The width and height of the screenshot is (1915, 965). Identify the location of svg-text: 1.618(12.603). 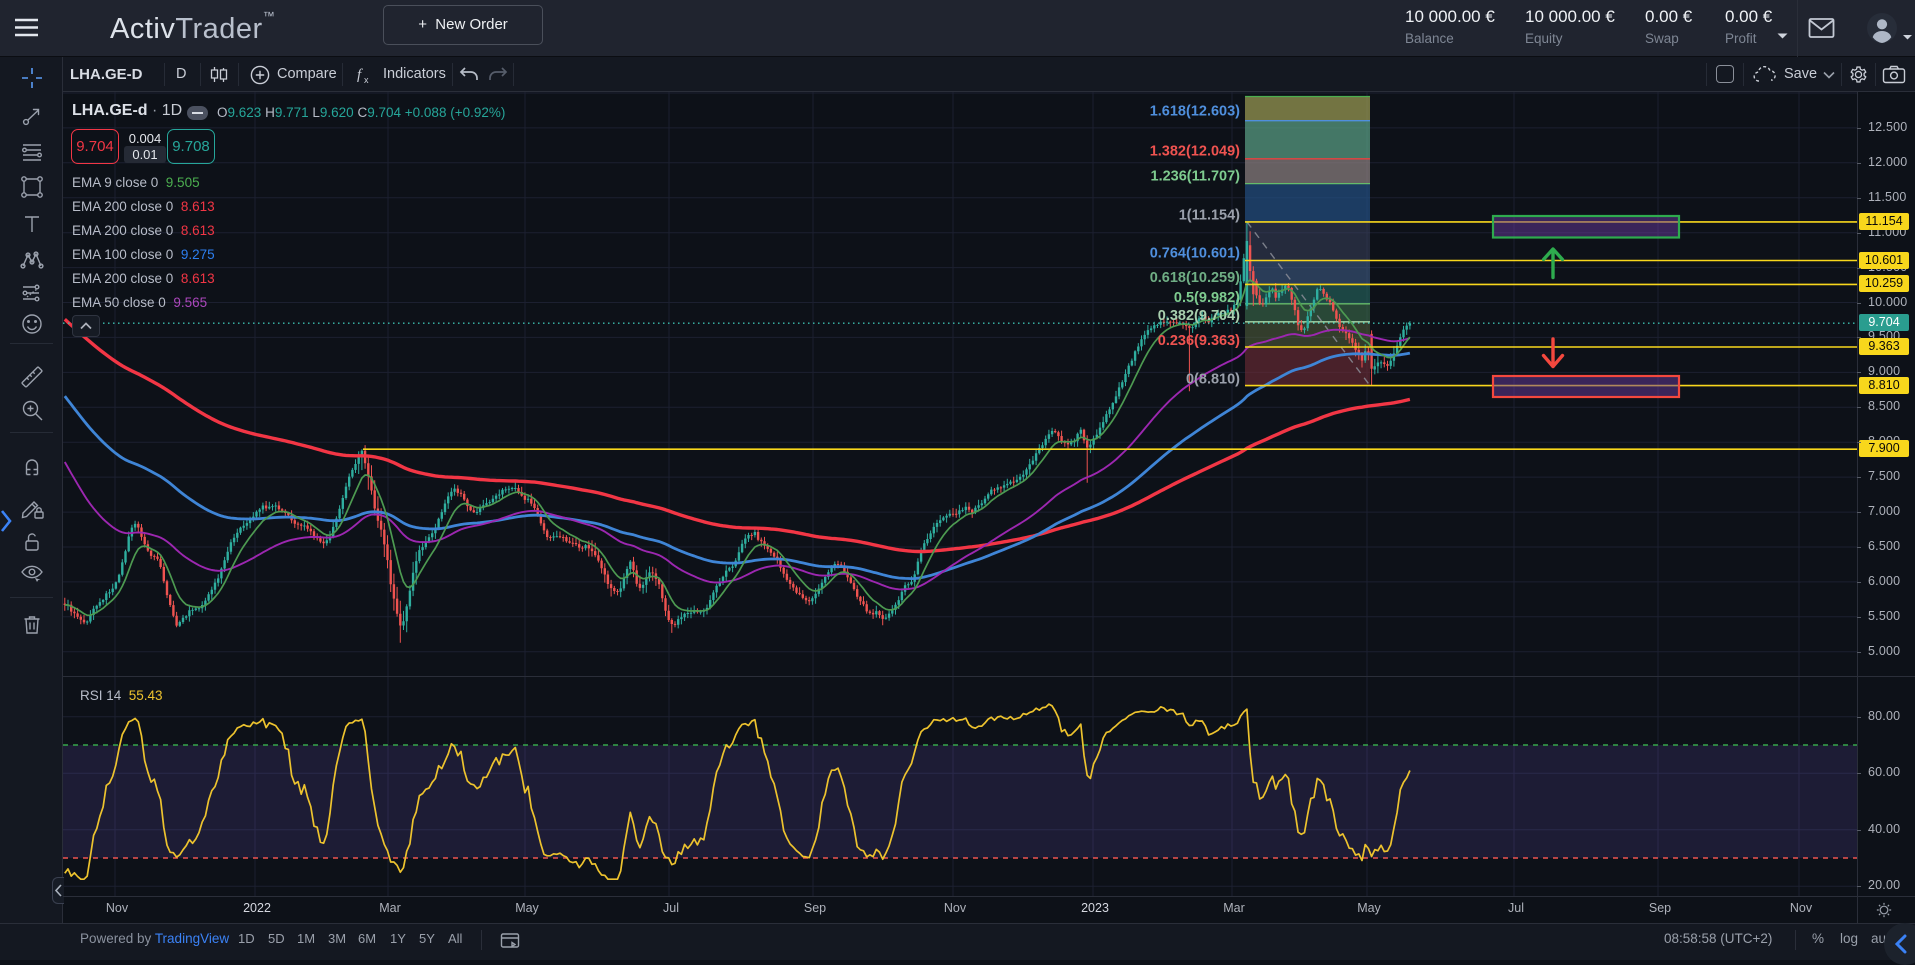
(1195, 112).